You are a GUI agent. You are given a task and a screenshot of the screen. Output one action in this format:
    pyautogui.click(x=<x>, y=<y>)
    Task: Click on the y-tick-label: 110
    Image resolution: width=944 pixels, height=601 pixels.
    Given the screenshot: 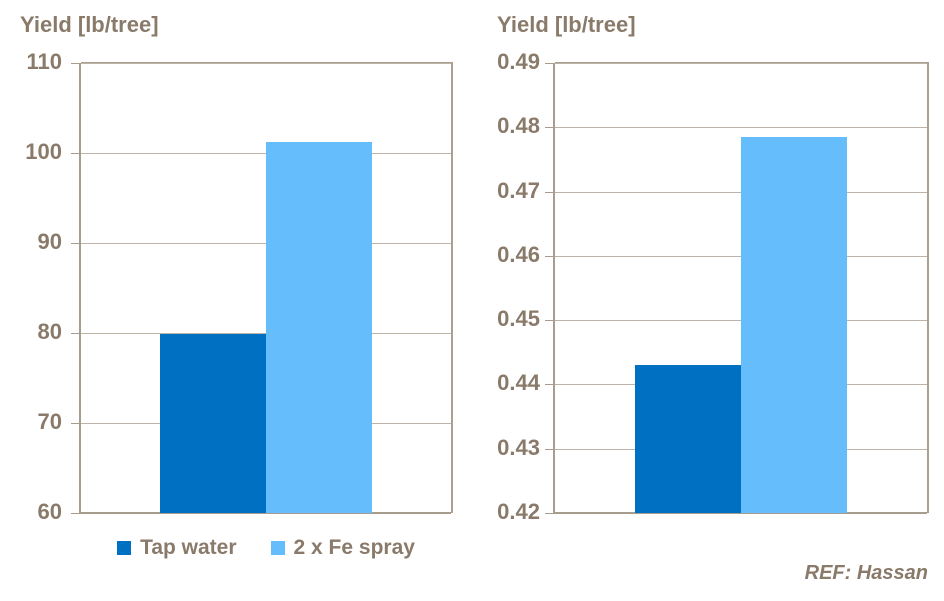 What is the action you would take?
    pyautogui.click(x=44, y=61)
    